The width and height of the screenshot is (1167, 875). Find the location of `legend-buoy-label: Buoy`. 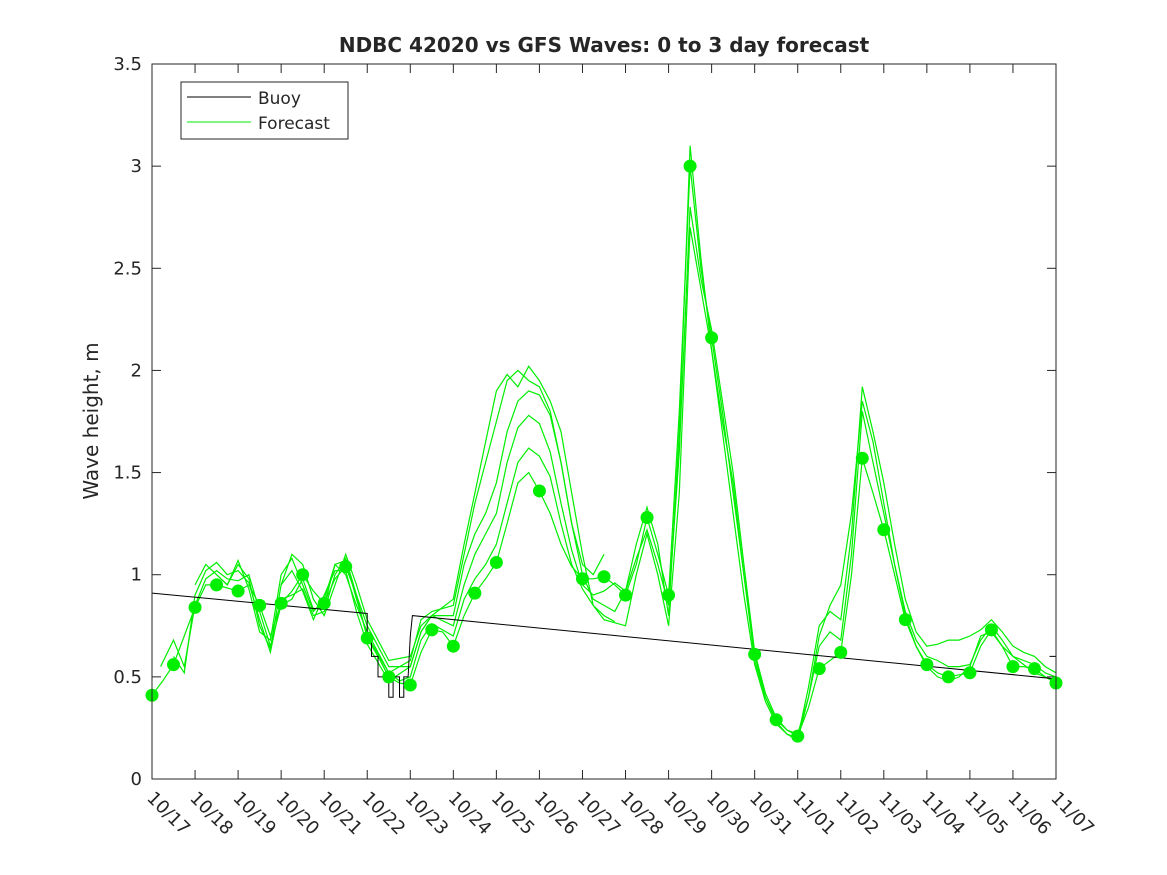

legend-buoy-label: Buoy is located at coordinates (279, 99).